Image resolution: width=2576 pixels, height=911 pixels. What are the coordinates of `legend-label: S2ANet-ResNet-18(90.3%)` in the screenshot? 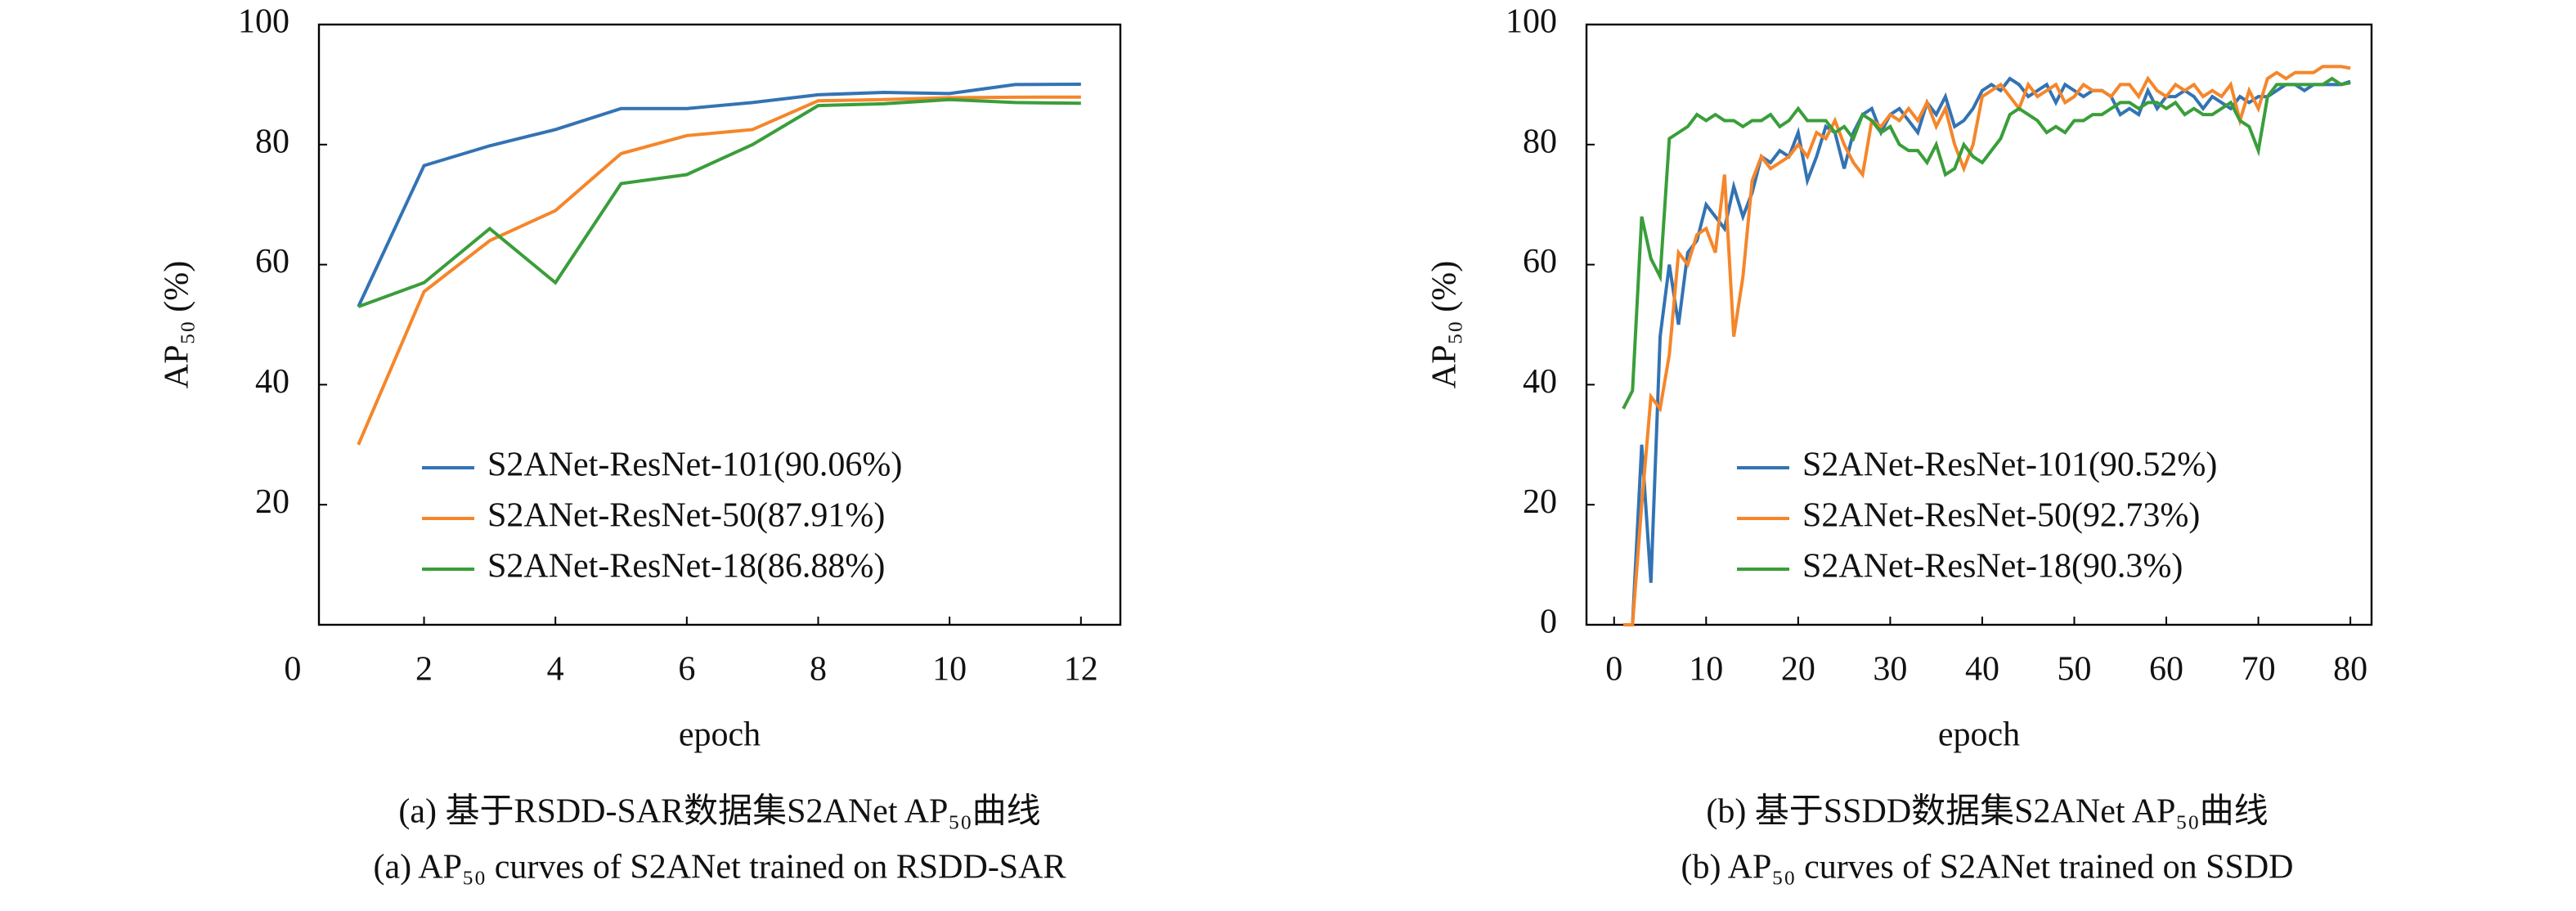 It's located at (1992, 567).